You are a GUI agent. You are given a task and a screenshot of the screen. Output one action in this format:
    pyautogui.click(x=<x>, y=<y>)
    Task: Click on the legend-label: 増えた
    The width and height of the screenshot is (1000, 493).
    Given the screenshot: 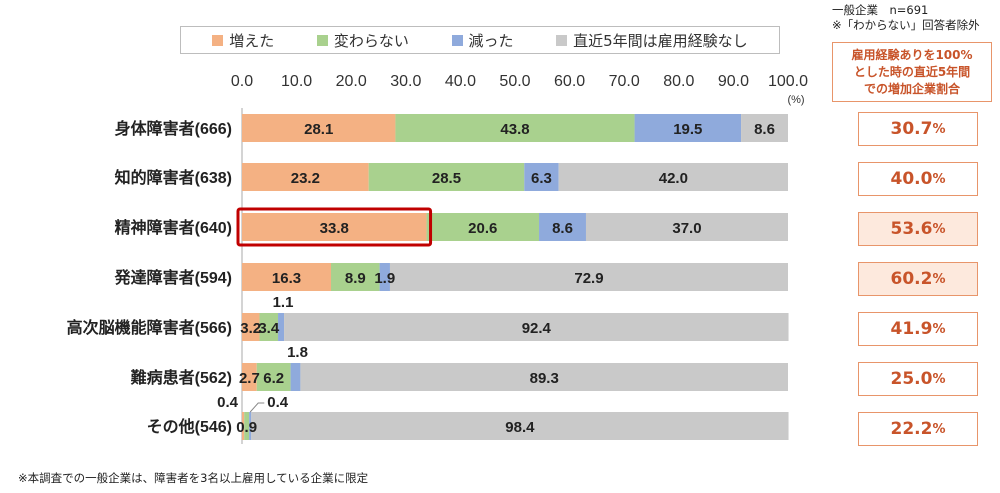 What is the action you would take?
    pyautogui.click(x=252, y=40)
    